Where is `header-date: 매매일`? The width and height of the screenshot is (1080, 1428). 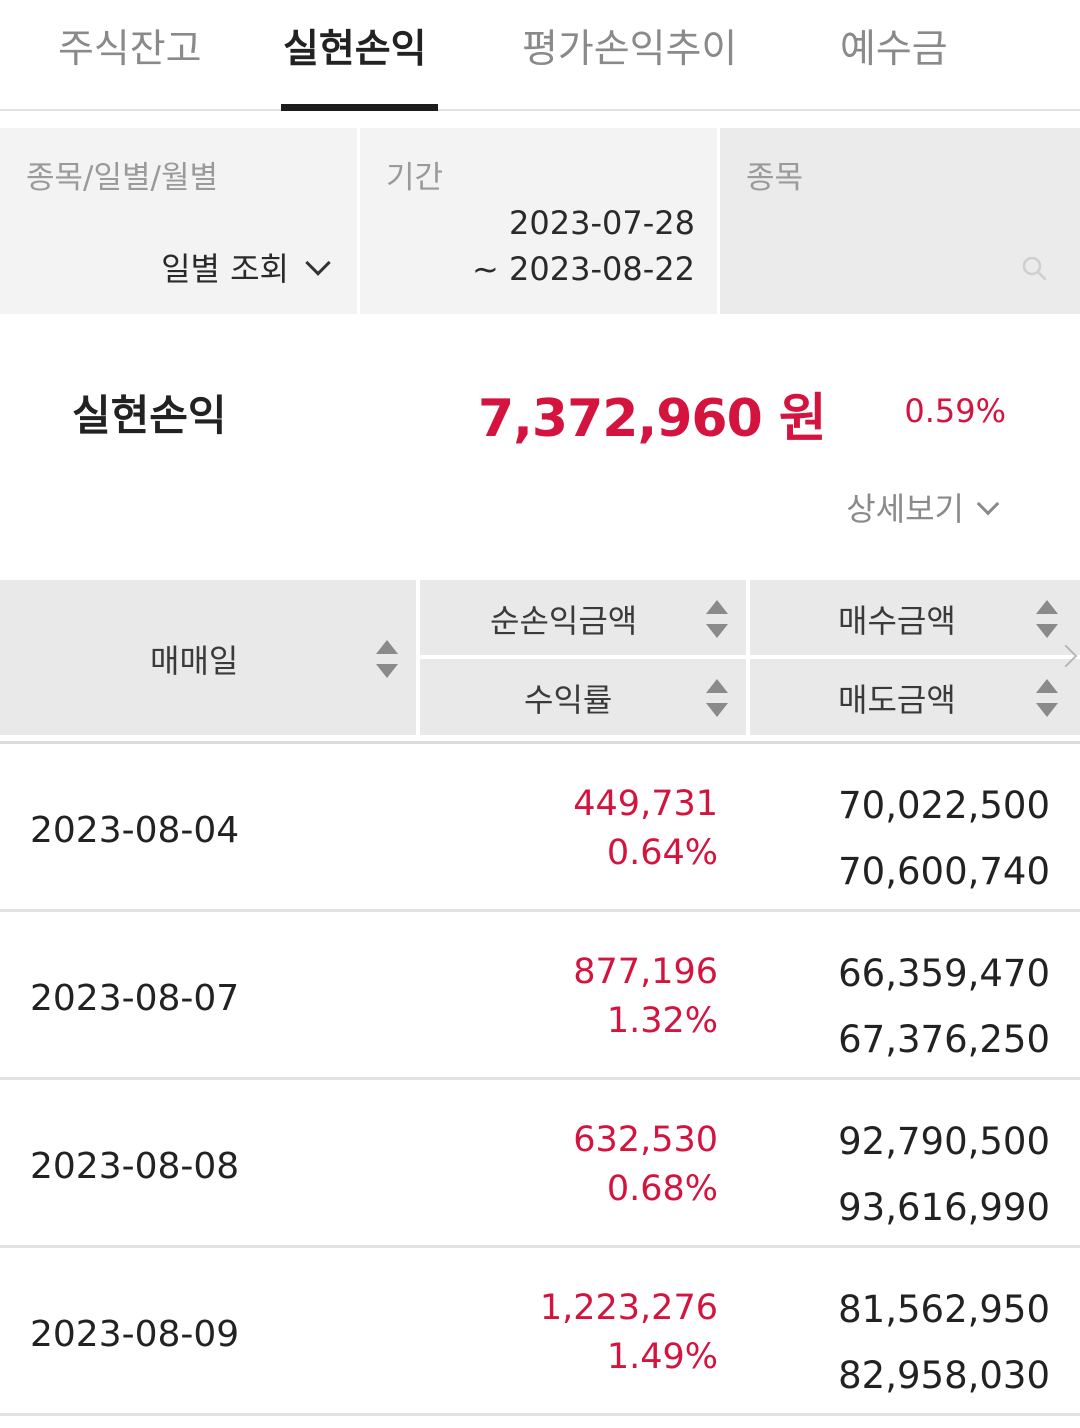 header-date: 매매일 is located at coordinates (208, 657).